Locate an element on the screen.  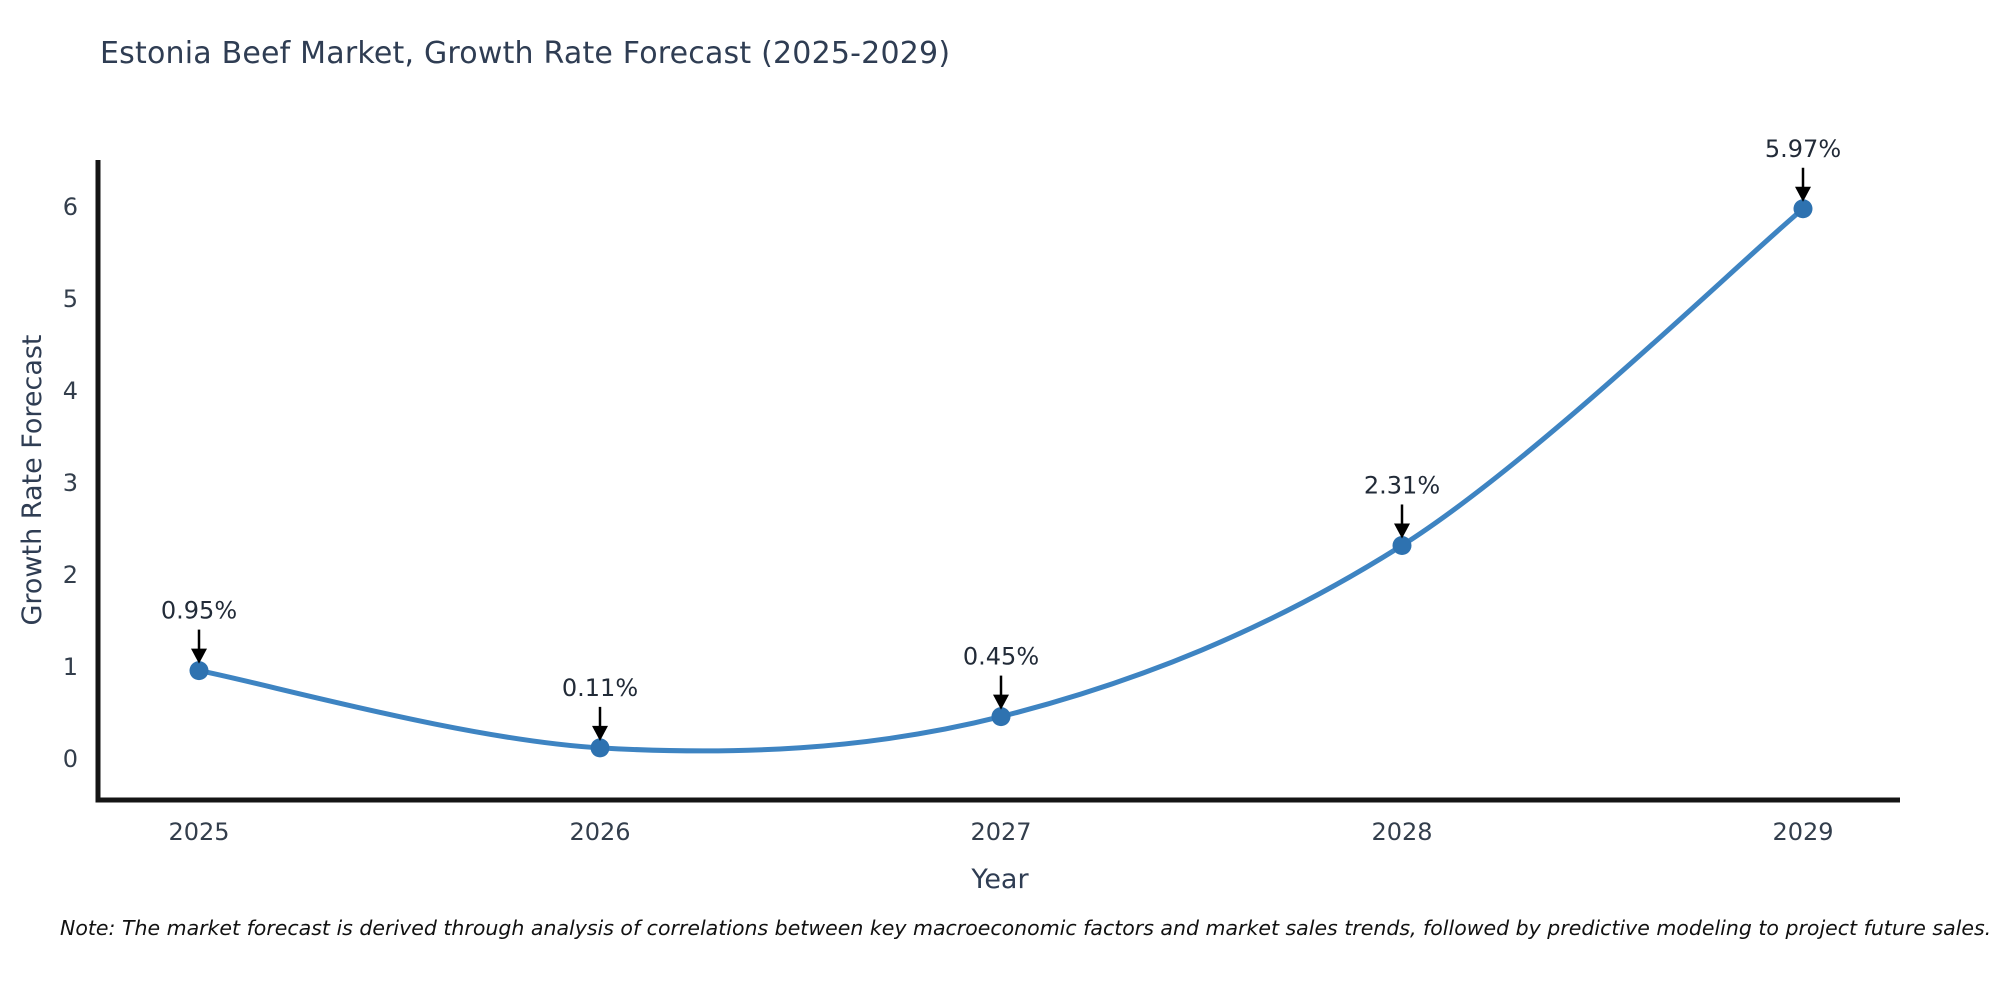
y-tick-label: 1 is located at coordinates (70, 667).